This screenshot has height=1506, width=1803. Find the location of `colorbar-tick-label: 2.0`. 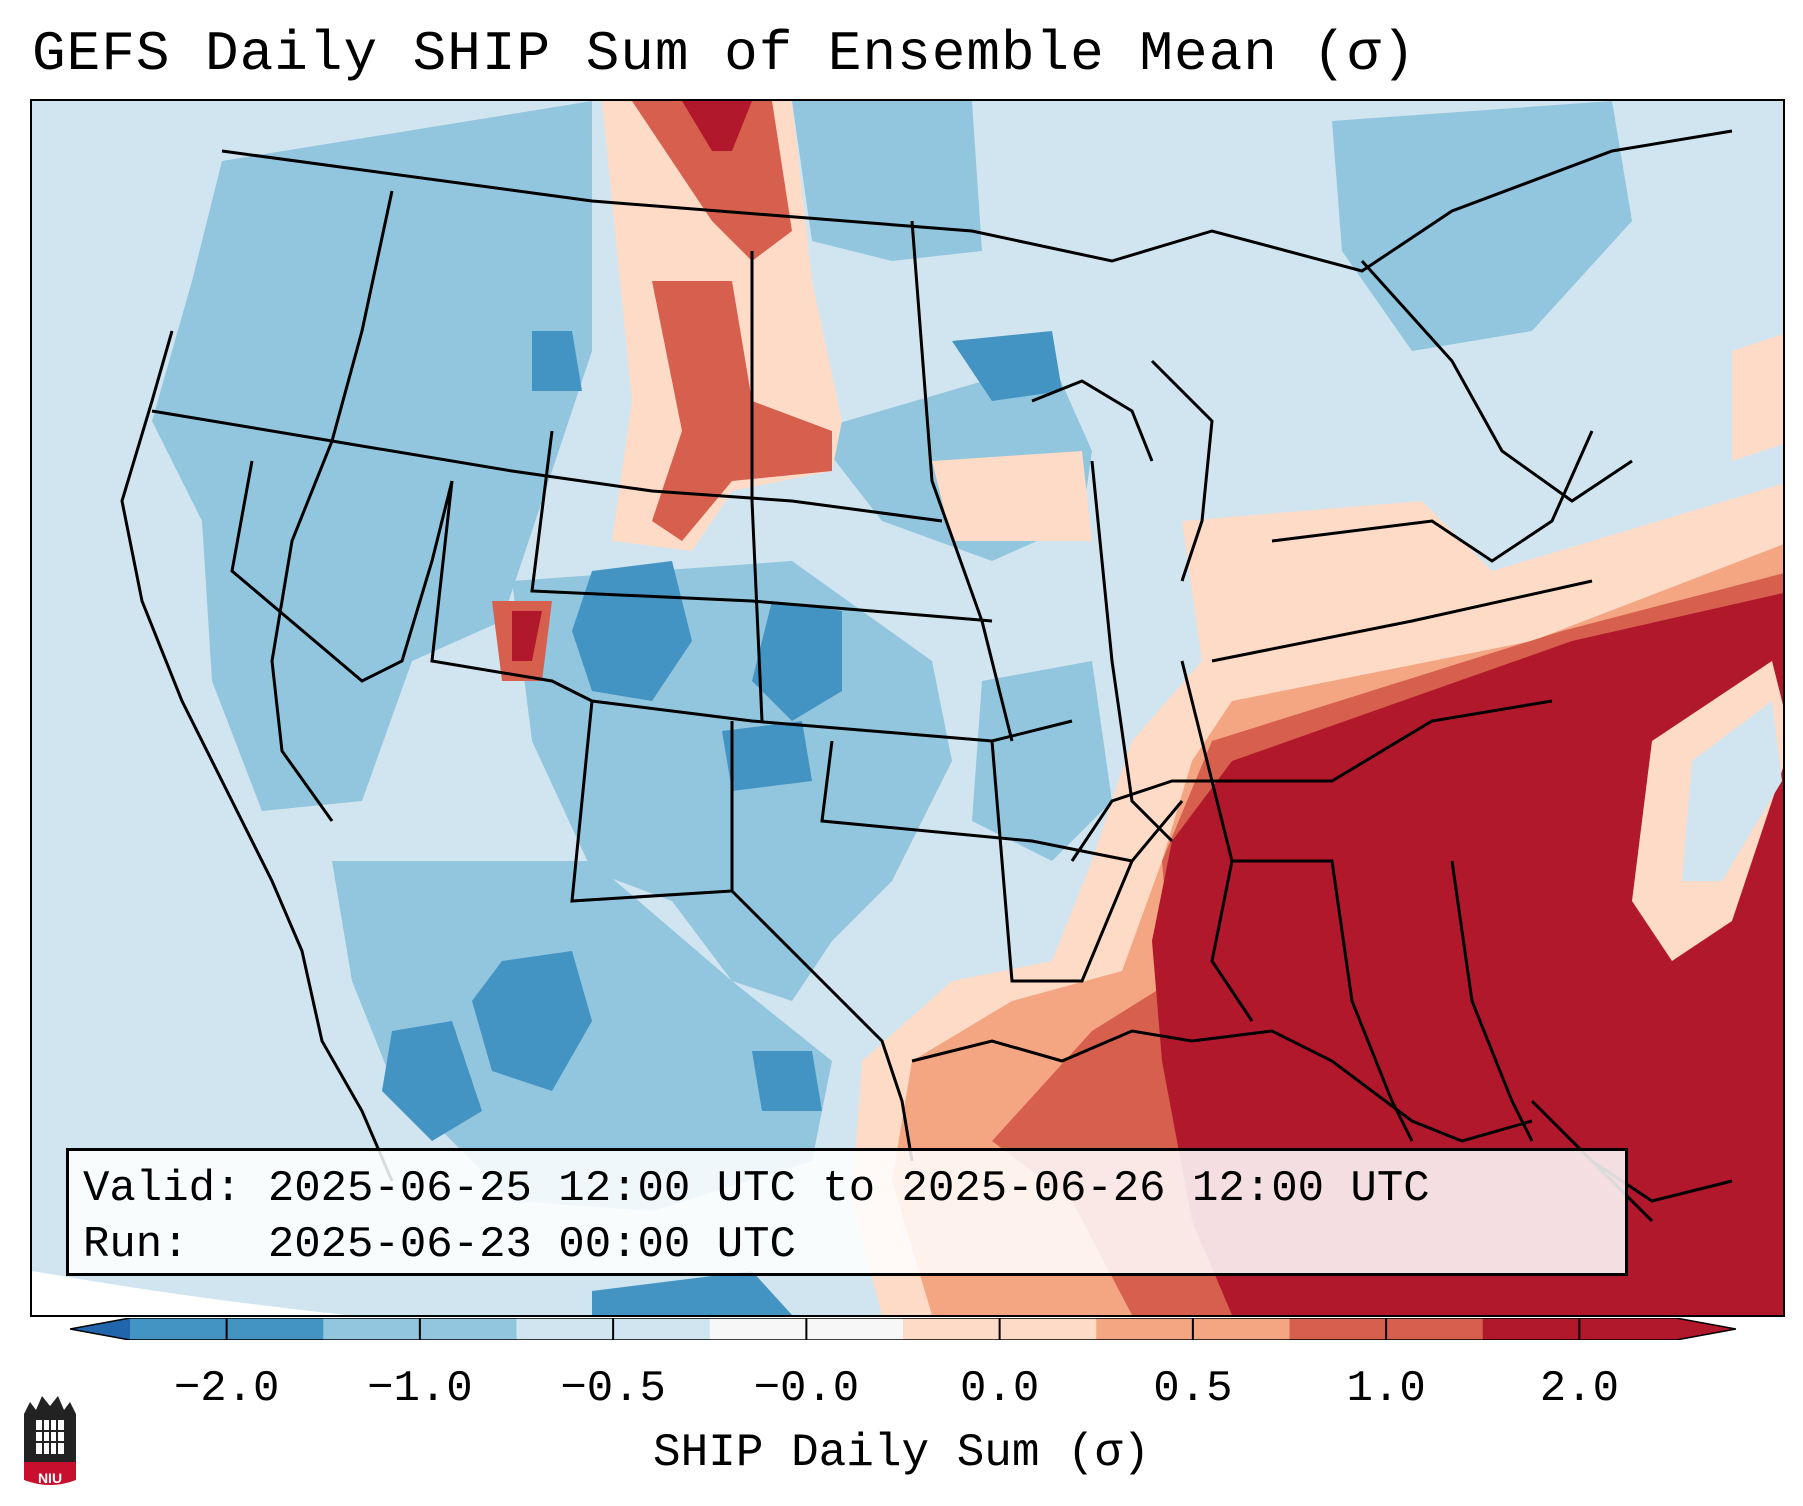

colorbar-tick-label: 2.0 is located at coordinates (1579, 1389).